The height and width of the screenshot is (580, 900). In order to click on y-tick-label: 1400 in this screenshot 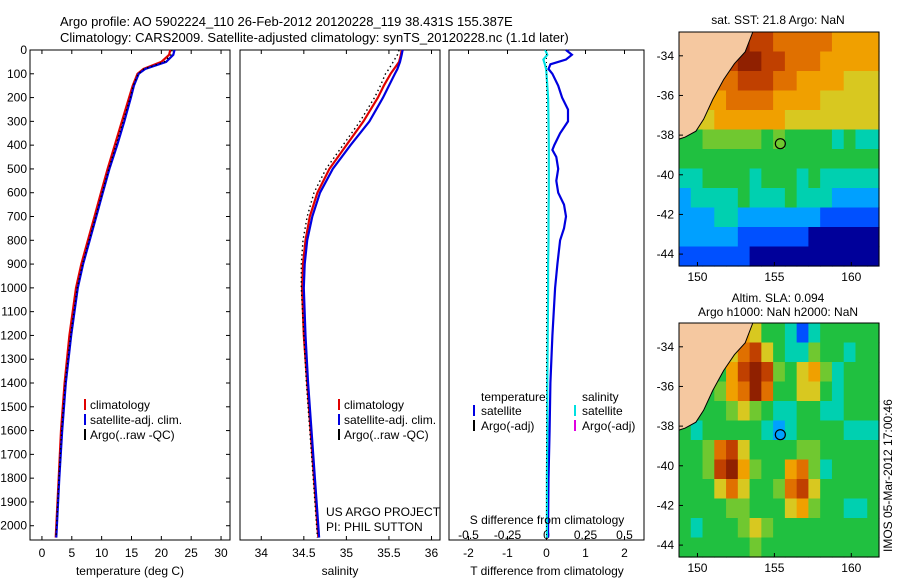, I will do `click(13, 383)`.